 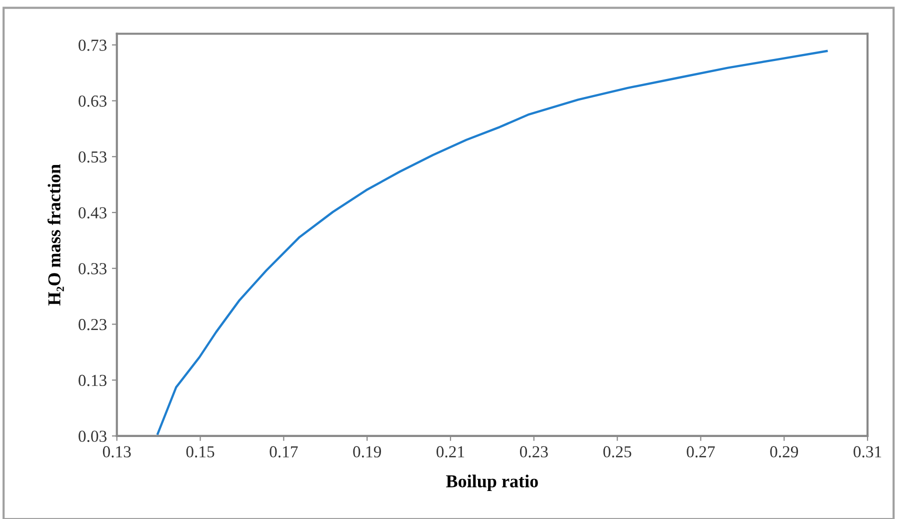 I want to click on x-tick-label: 0.15, so click(x=200, y=452).